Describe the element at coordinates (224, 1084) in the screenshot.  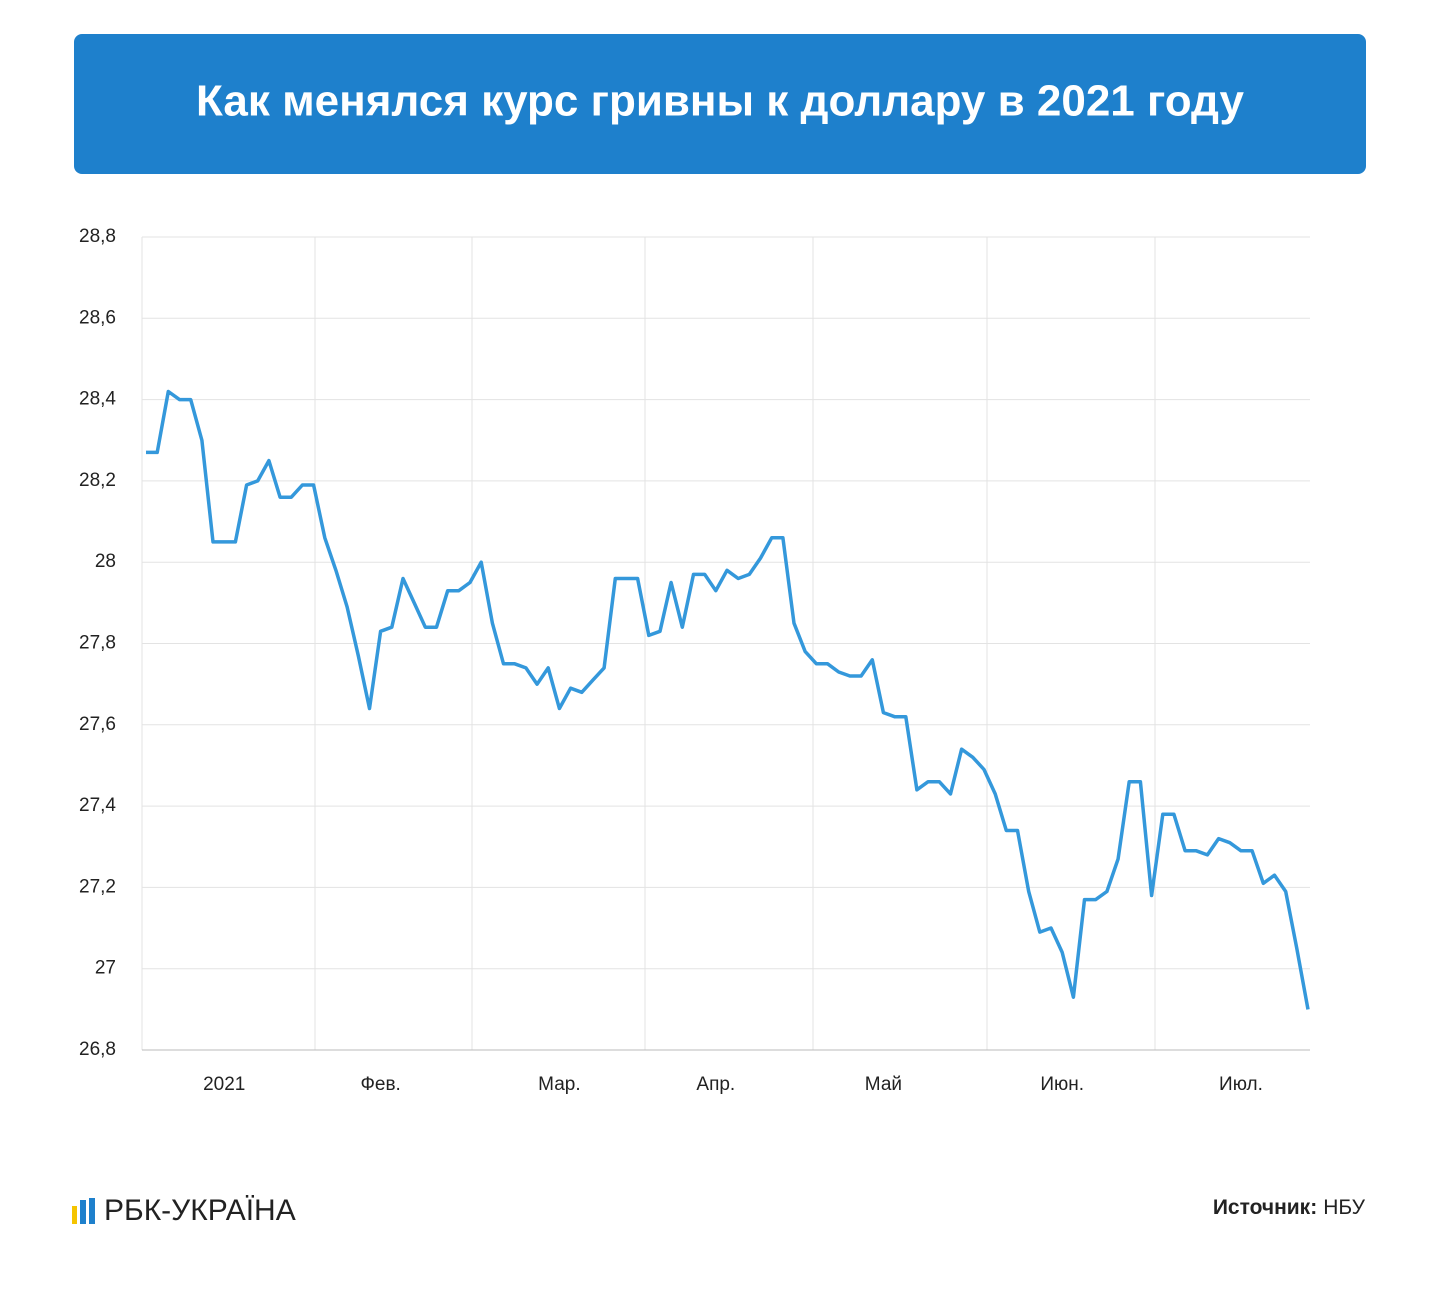
I see `x-tick-label: 2021` at that location.